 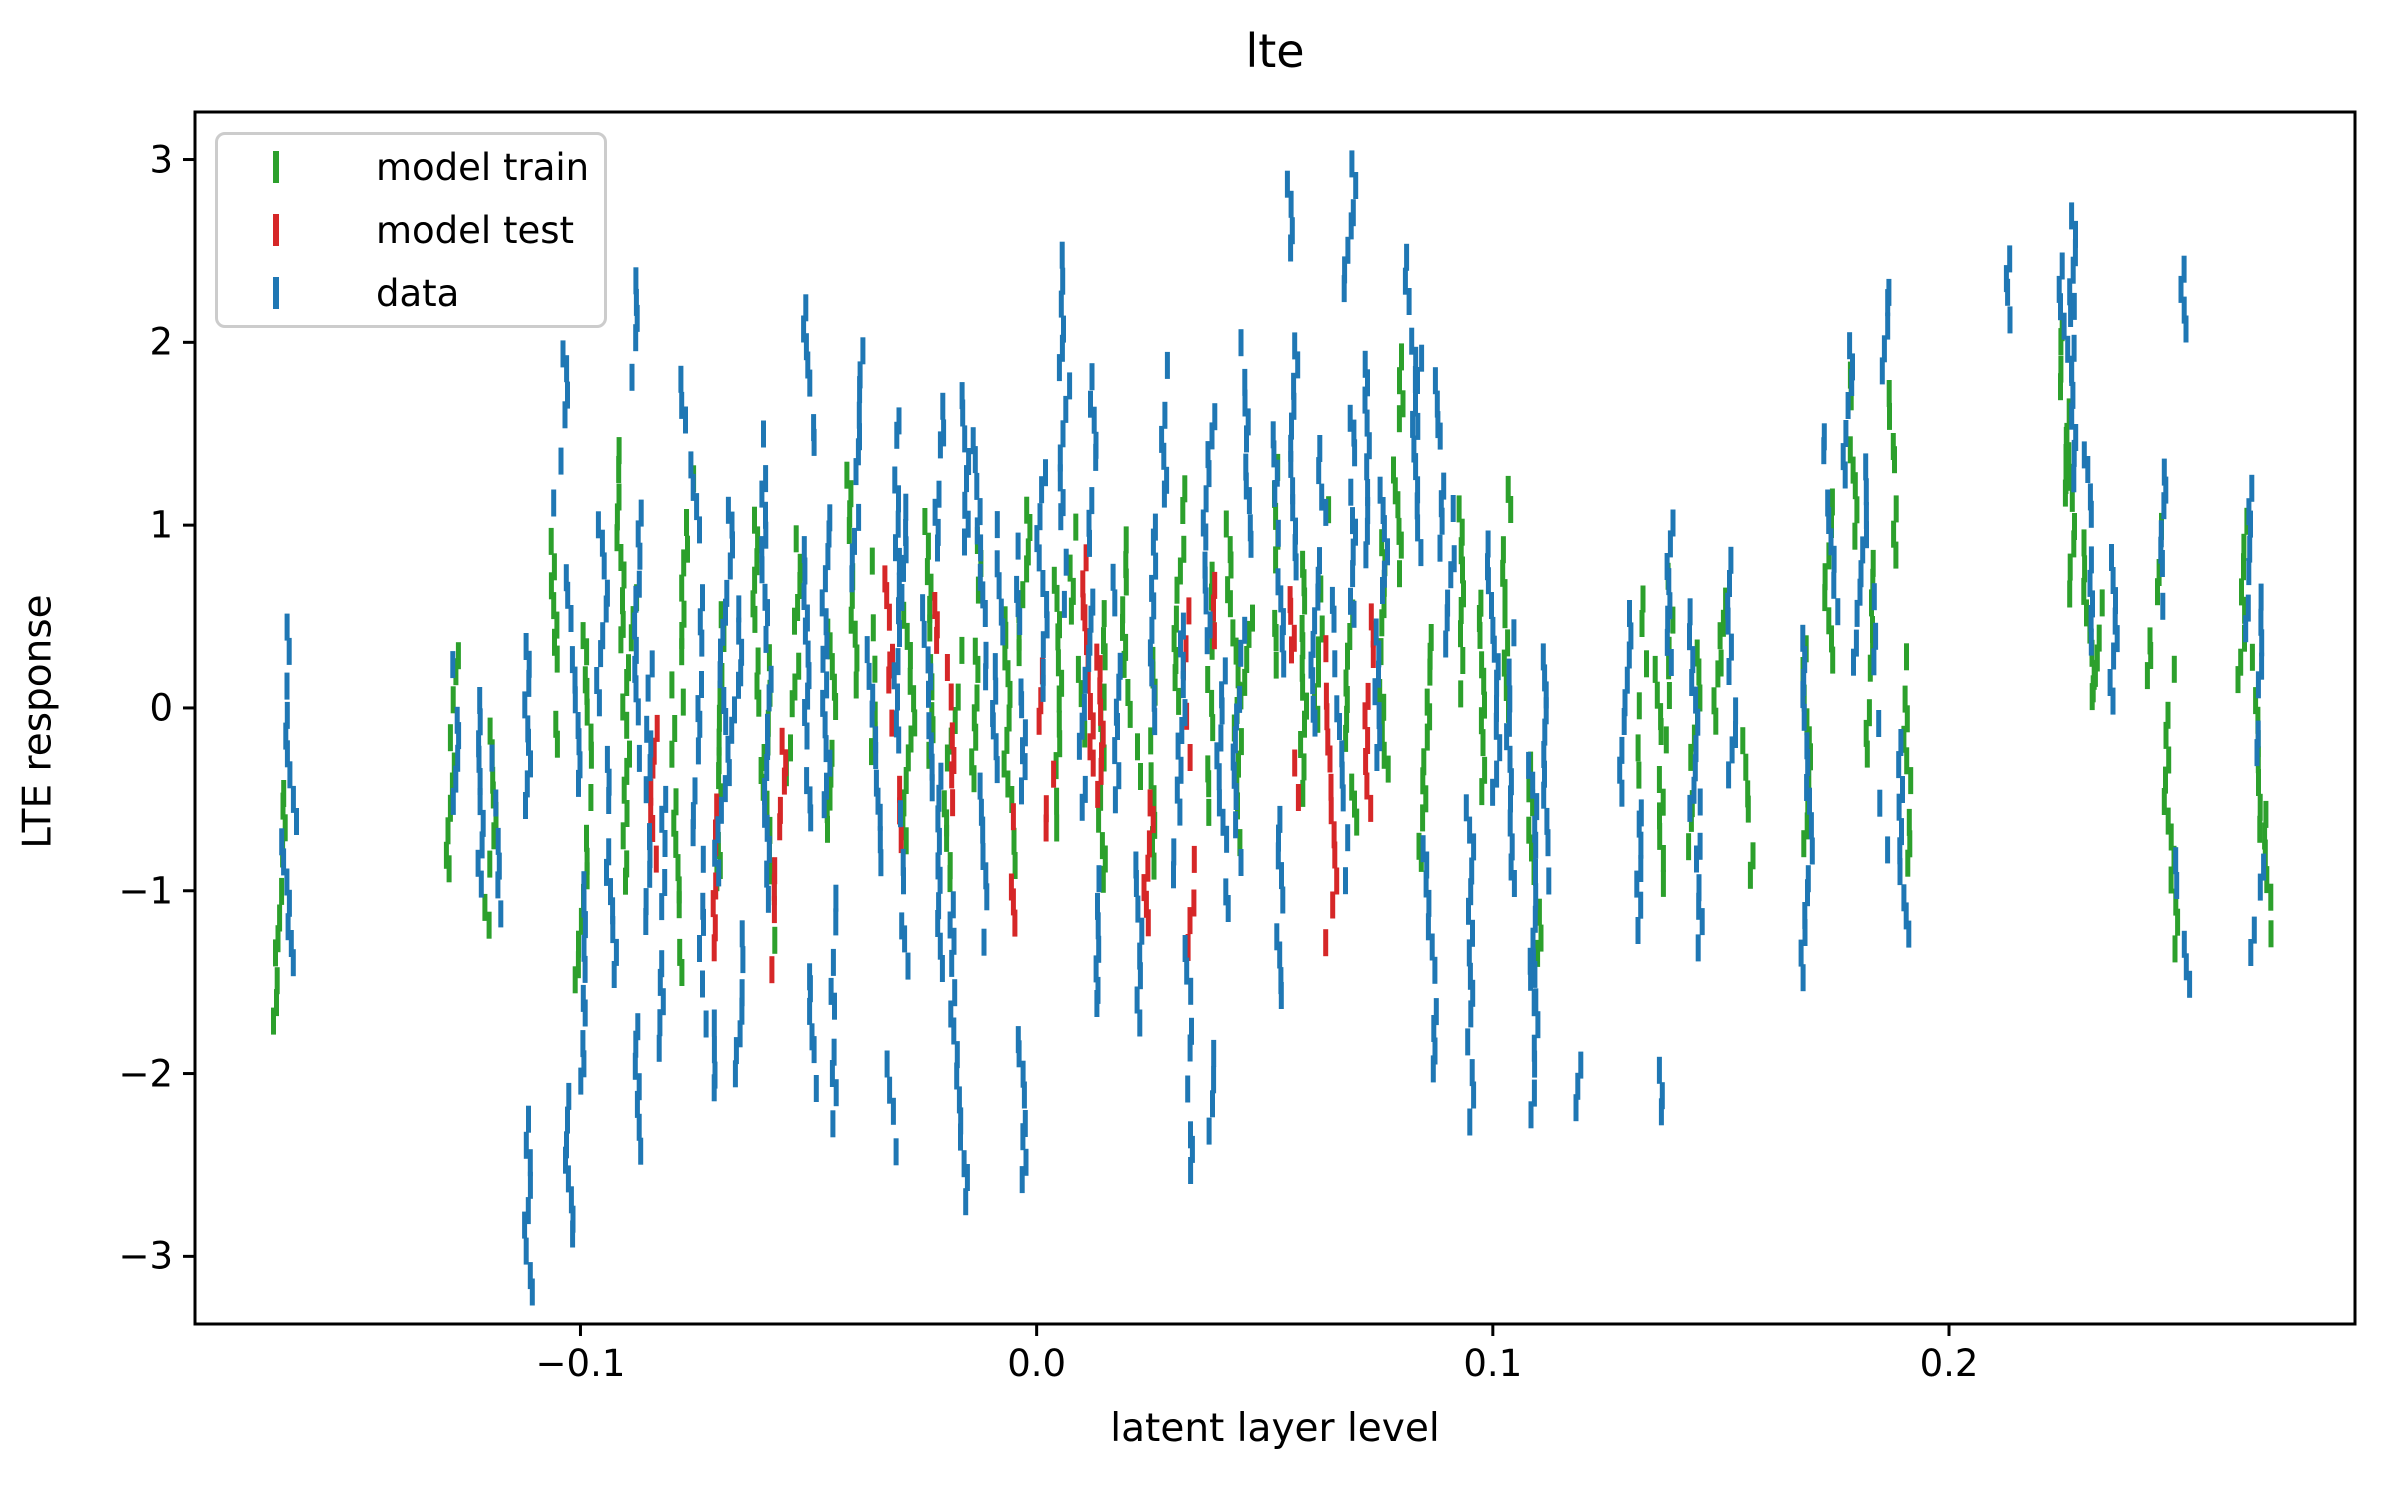 I want to click on y-tick-label: 0, so click(x=161, y=708).